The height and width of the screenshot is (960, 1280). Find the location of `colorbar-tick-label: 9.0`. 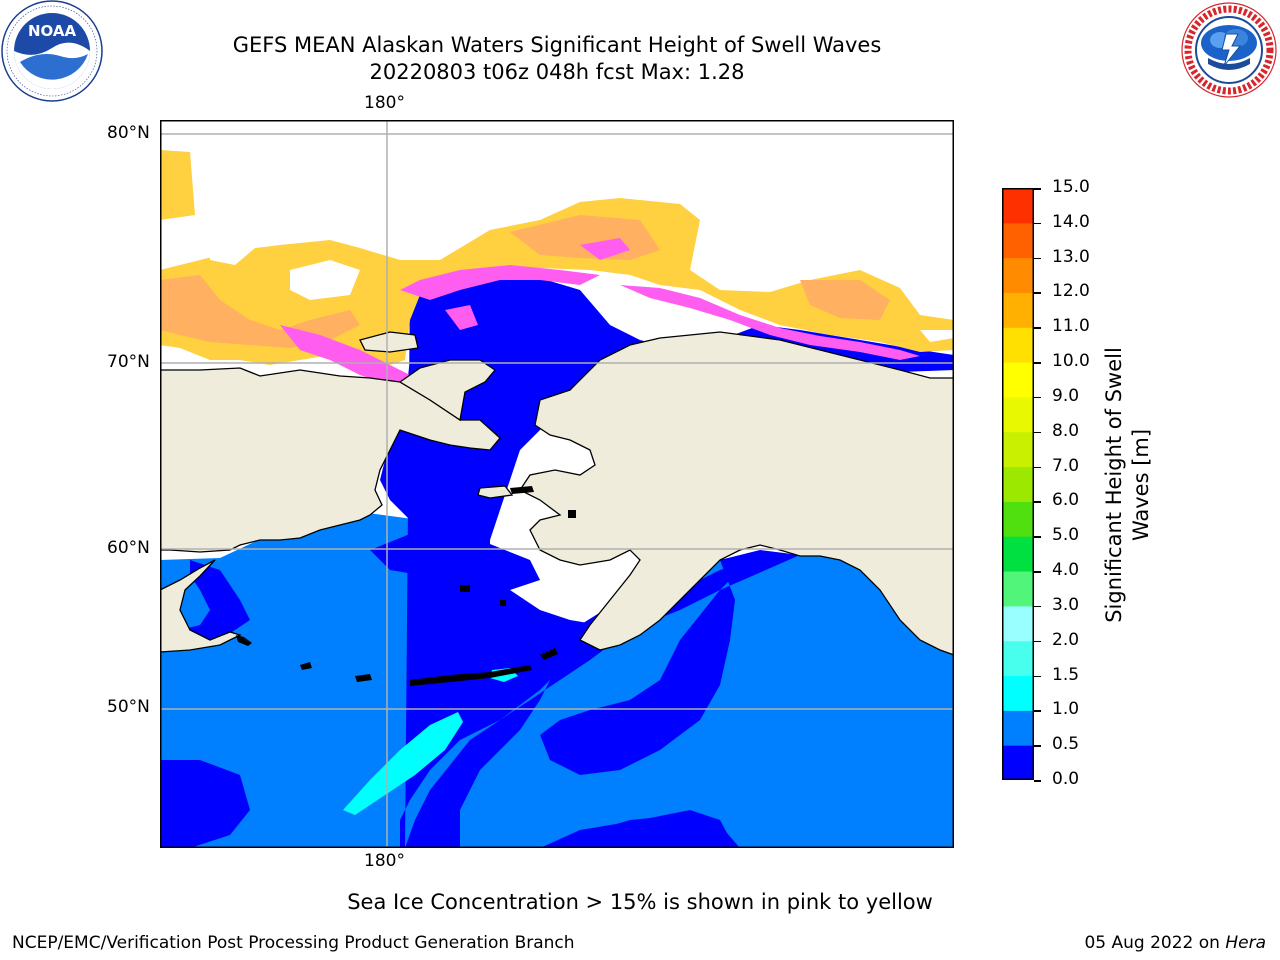

colorbar-tick-label: 9.0 is located at coordinates (1066, 395).